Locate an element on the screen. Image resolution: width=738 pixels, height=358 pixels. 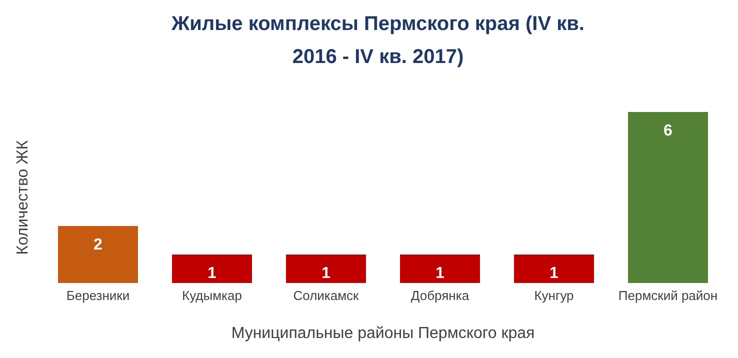
x-axis-title: Муниципальные районы Пермского края is located at coordinates (383, 333).